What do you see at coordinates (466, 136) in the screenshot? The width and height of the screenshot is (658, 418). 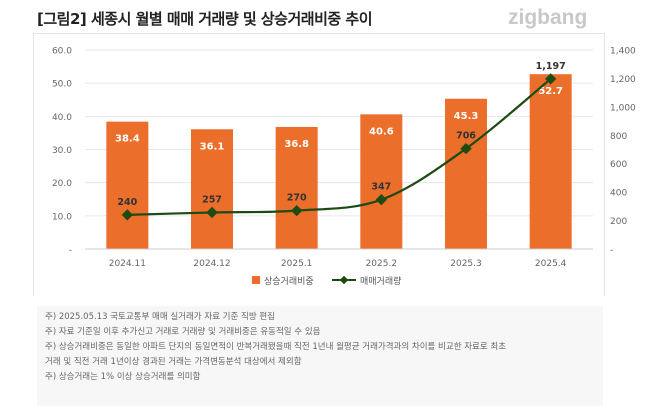 I see `line-data-label: 706` at bounding box center [466, 136].